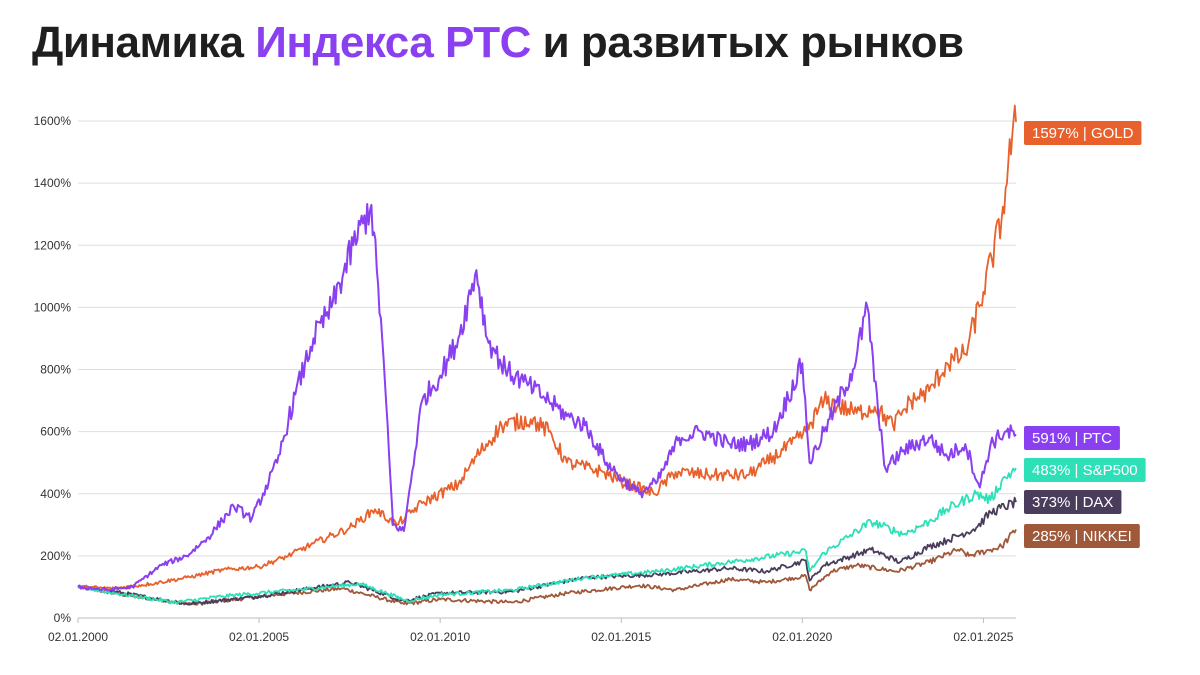  What do you see at coordinates (53, 245) in the screenshot?
I see `y-tick-label: 1200%` at bounding box center [53, 245].